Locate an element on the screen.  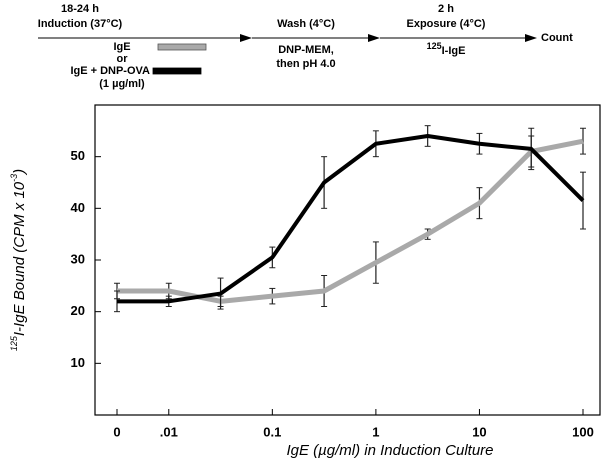
label-text: ) is located at coordinates (19, 172).